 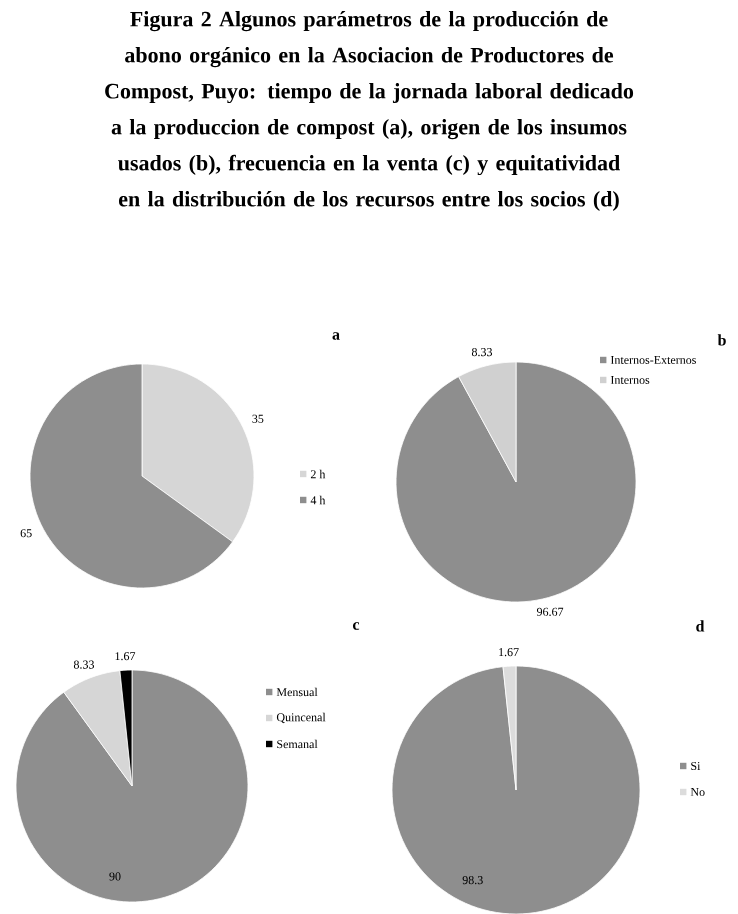 What do you see at coordinates (721, 340) in the screenshot?
I see `chart-title: b` at bounding box center [721, 340].